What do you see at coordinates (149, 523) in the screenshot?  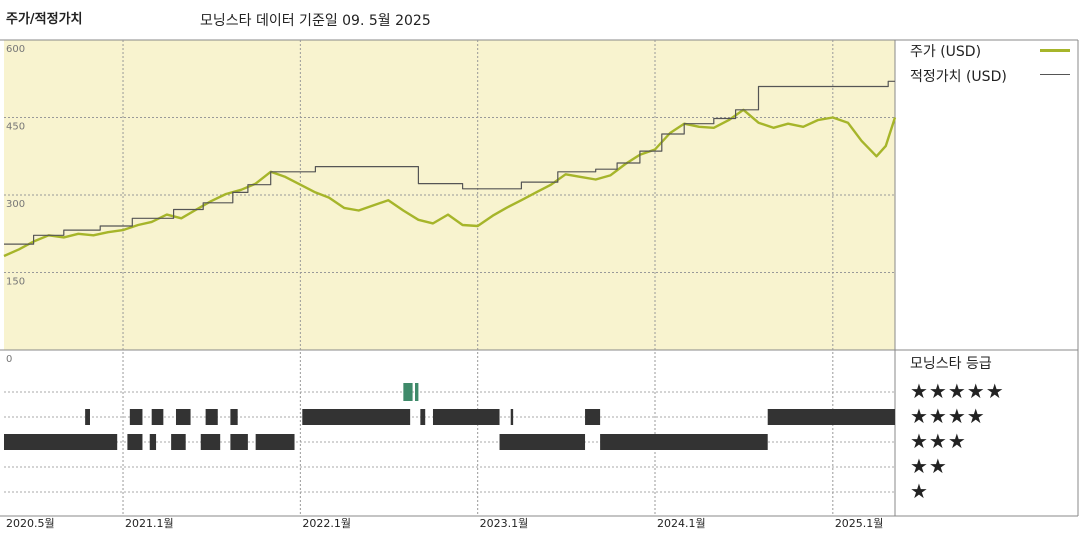 I see `x-tick-label: 2021.1월` at bounding box center [149, 523].